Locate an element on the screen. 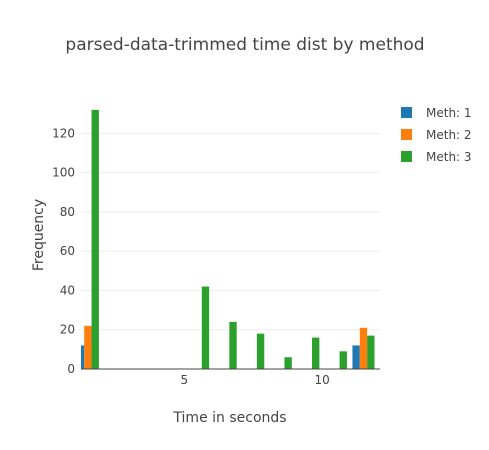 This screenshot has height=450, width=489. x-axis-title: Time in seconds is located at coordinates (229, 418).